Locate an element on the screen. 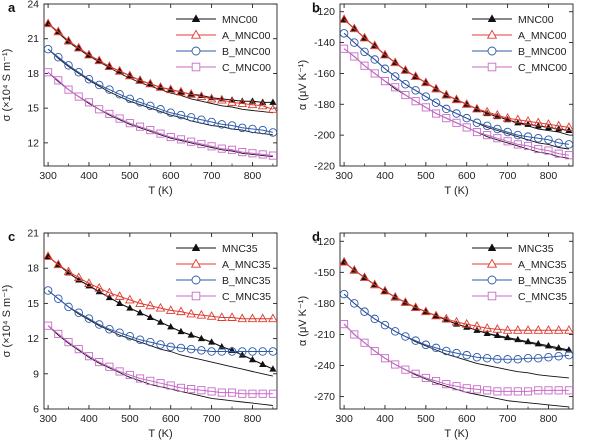  y-tick-label: -240 is located at coordinates (324, 366).